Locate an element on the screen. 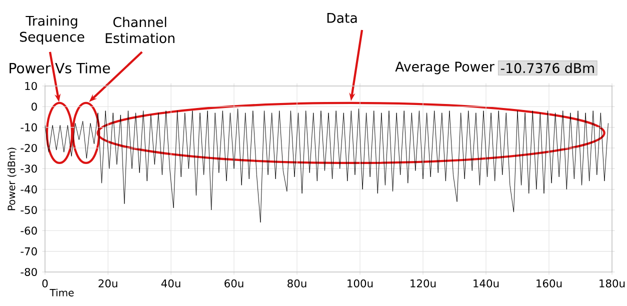 This screenshot has width=627, height=306. y-axis-title: Power (dBm) is located at coordinates (11, 179).